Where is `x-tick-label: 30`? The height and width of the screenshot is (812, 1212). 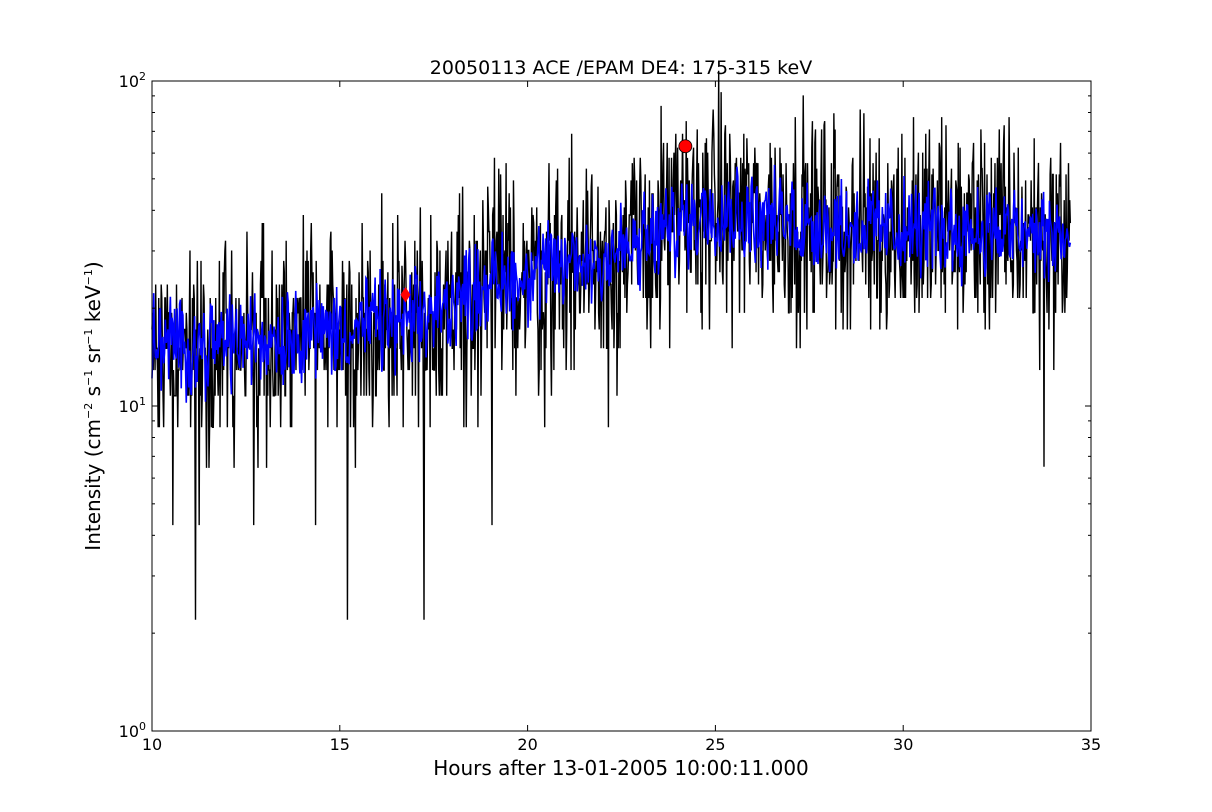 x-tick-label: 30 is located at coordinates (903, 744).